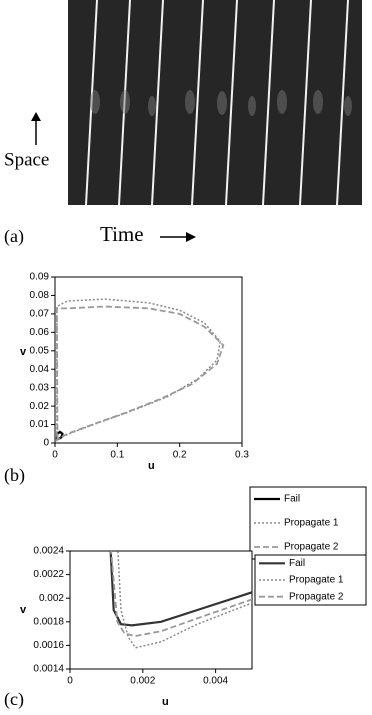 This screenshot has height=715, width=372. I want to click on y-tick-label: 0.0022, so click(48, 574).